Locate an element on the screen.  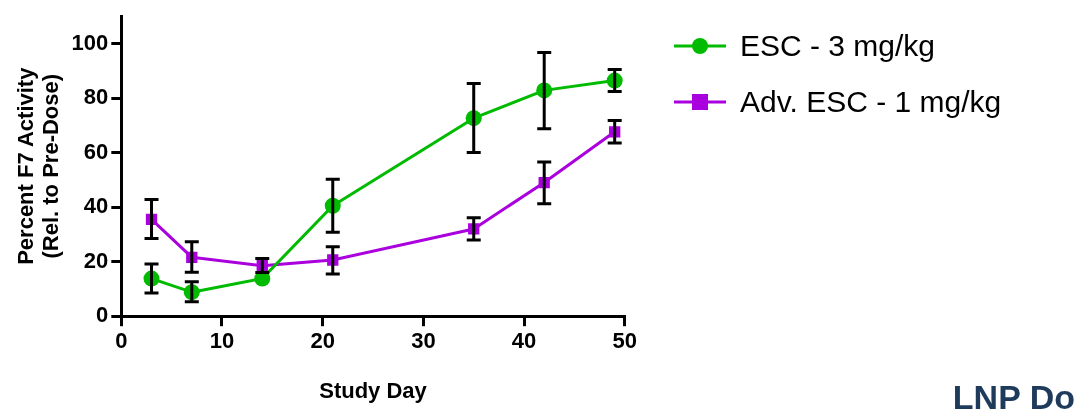
y-tick-label: 40 is located at coordinates (96, 206).